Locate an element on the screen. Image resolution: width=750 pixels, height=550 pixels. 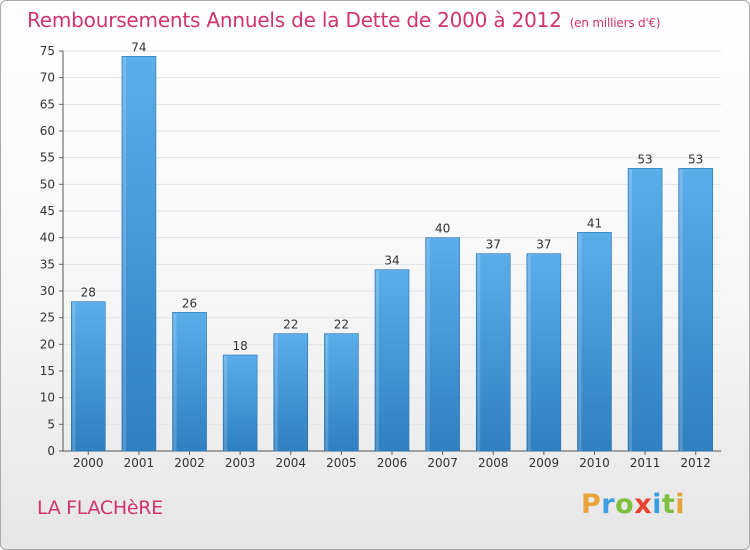
bar-2010 is located at coordinates (594, 342).